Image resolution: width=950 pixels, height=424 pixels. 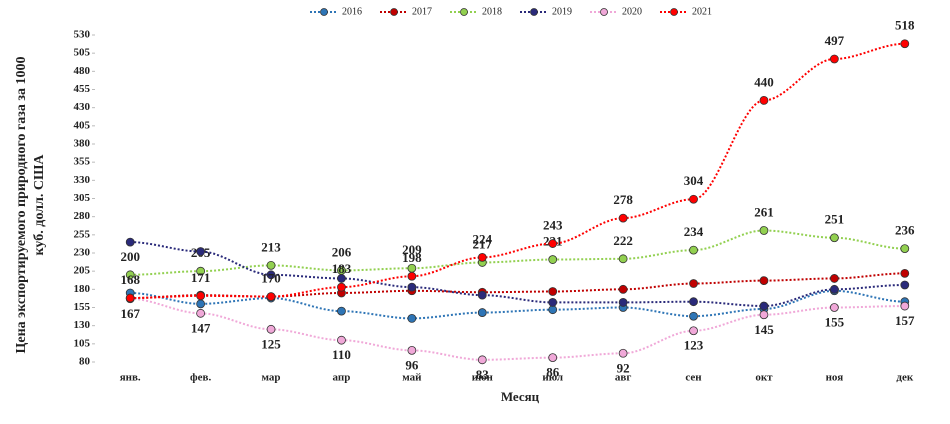 What do you see at coordinates (562, 11) in the screenshot?
I see `legend-label: 2019` at bounding box center [562, 11].